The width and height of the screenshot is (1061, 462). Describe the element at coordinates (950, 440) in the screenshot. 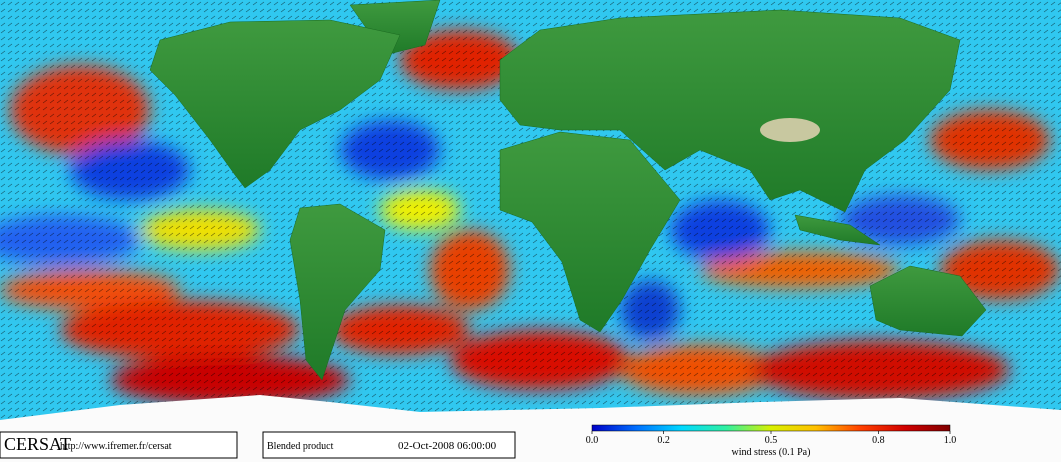

I see `colorbar-tick-label: 1.0` at that location.